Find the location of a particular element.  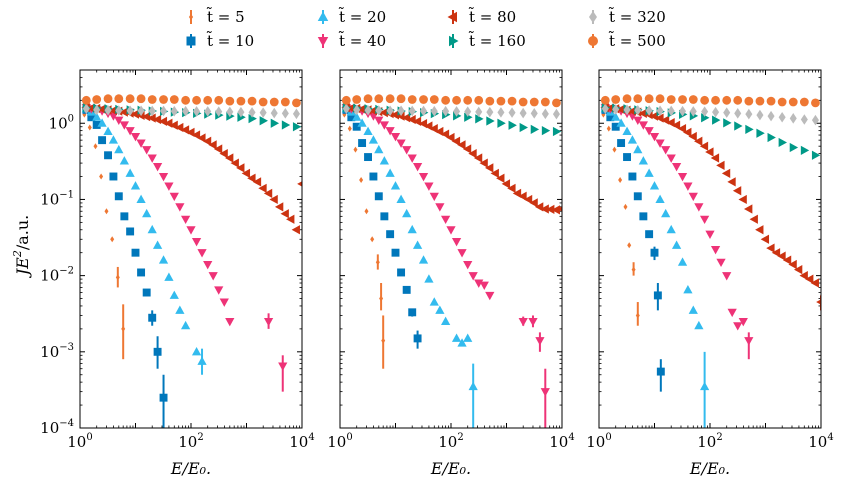

legend-label: t̃ = 80 is located at coordinates (492, 16).